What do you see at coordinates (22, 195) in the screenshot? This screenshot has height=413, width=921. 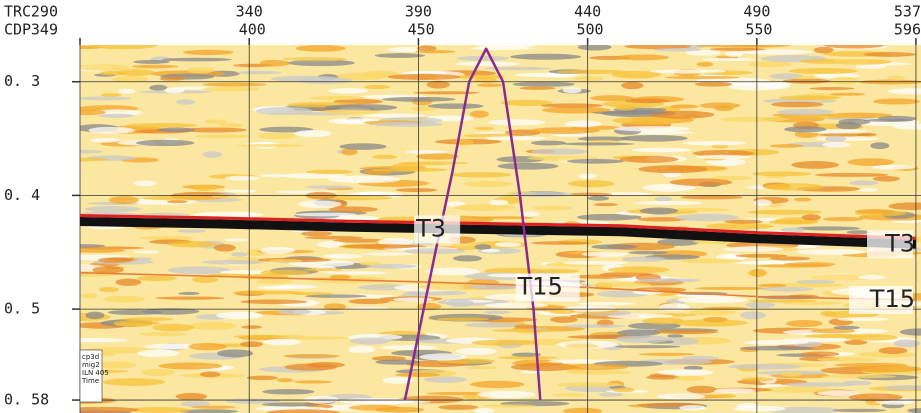 I see `y-tick-label: 0. 4` at bounding box center [22, 195].